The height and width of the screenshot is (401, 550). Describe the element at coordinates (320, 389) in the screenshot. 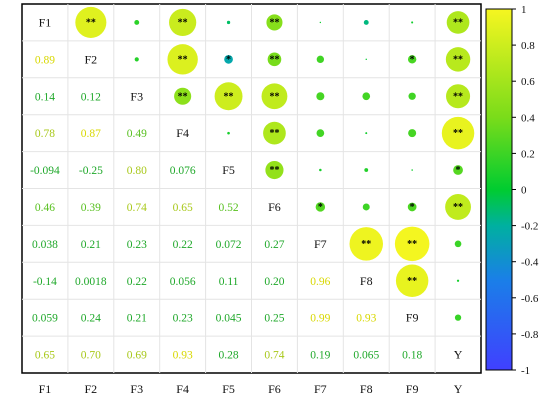

I see `x-tick-label: F7` at that location.